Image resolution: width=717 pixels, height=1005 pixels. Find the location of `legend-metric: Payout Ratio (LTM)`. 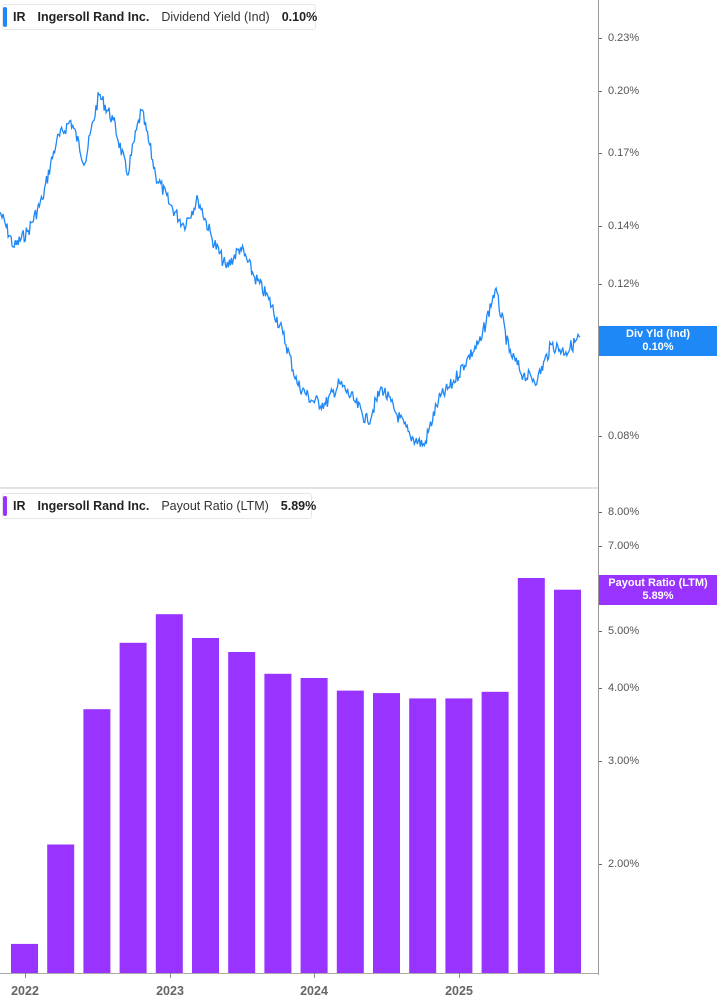

legend-metric: Payout Ratio (LTM) is located at coordinates (215, 506).